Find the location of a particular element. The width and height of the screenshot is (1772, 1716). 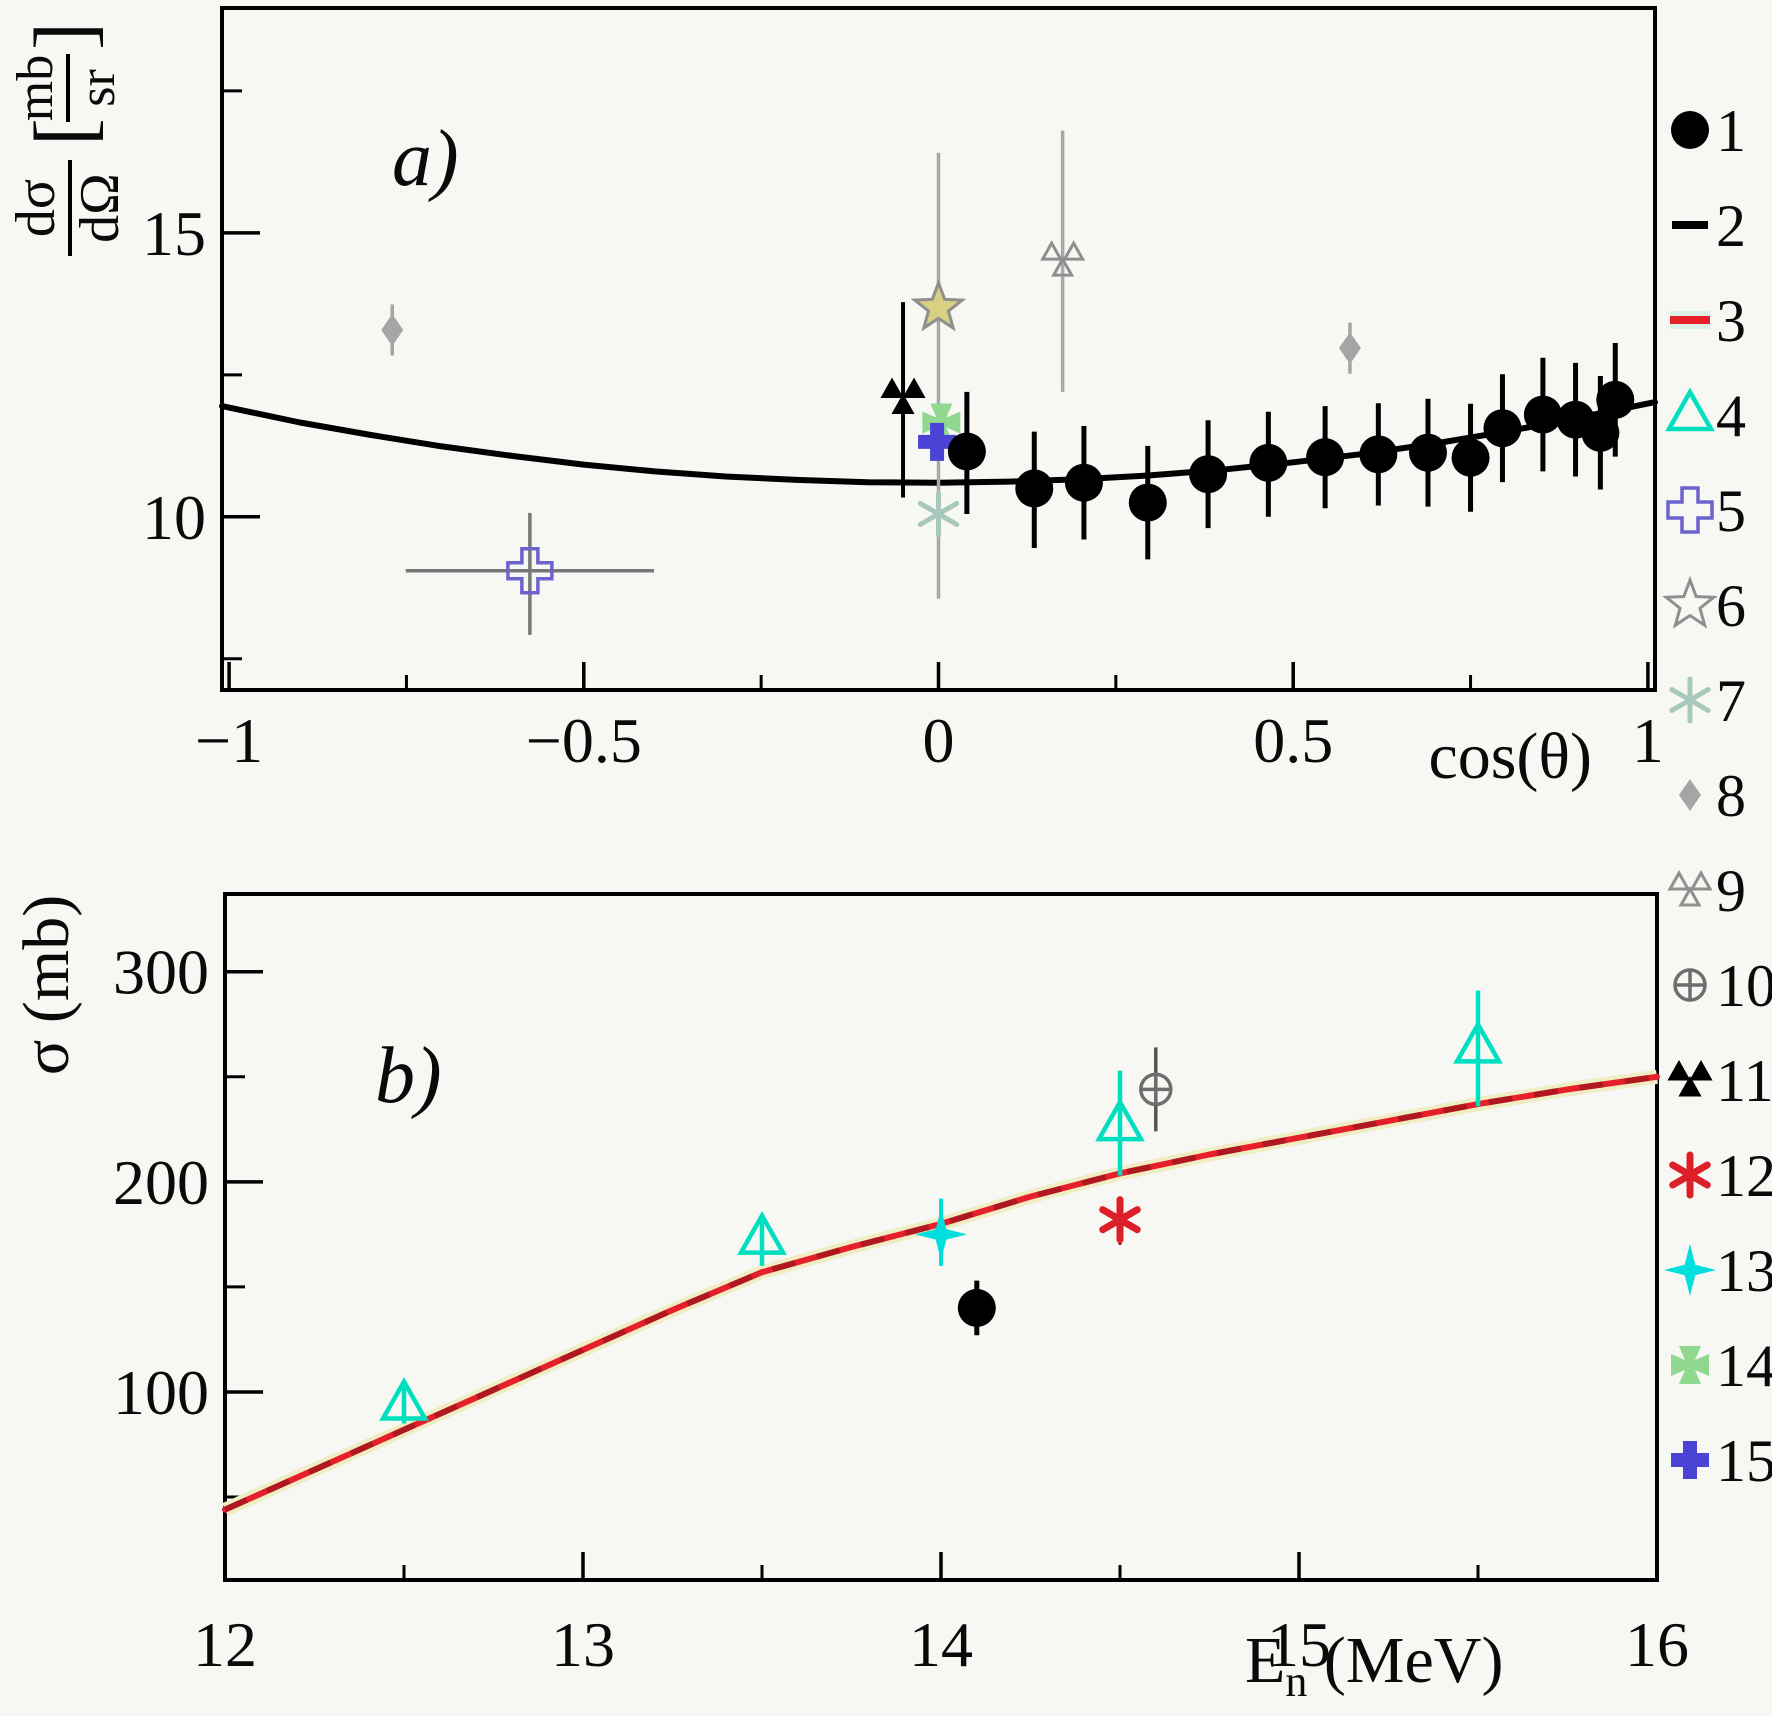

series-a-green-maltese is located at coordinates (941, 422).